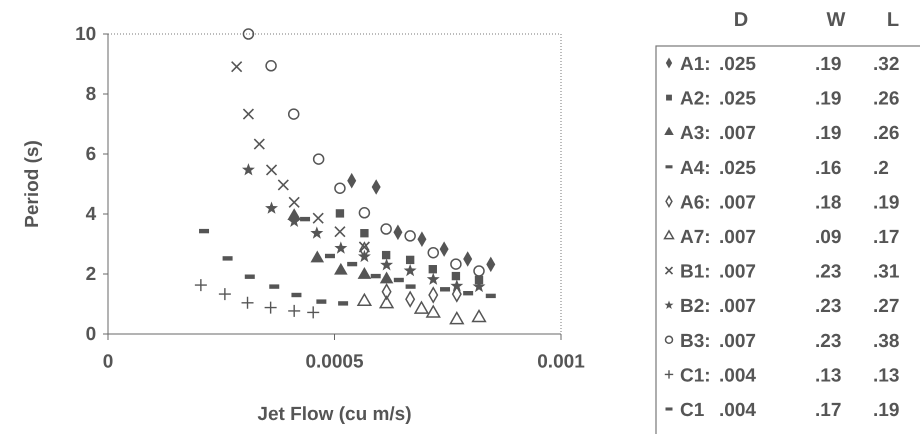 The image size is (920, 434). I want to click on text: .09, so click(828, 237).